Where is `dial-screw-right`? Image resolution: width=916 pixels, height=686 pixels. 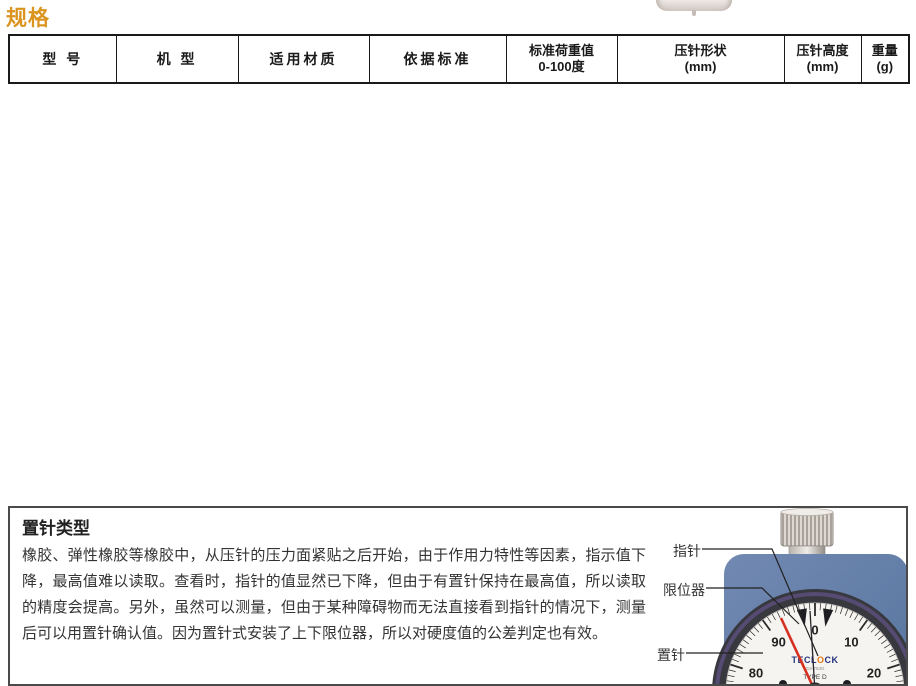 dial-screw-right is located at coordinates (847, 682).